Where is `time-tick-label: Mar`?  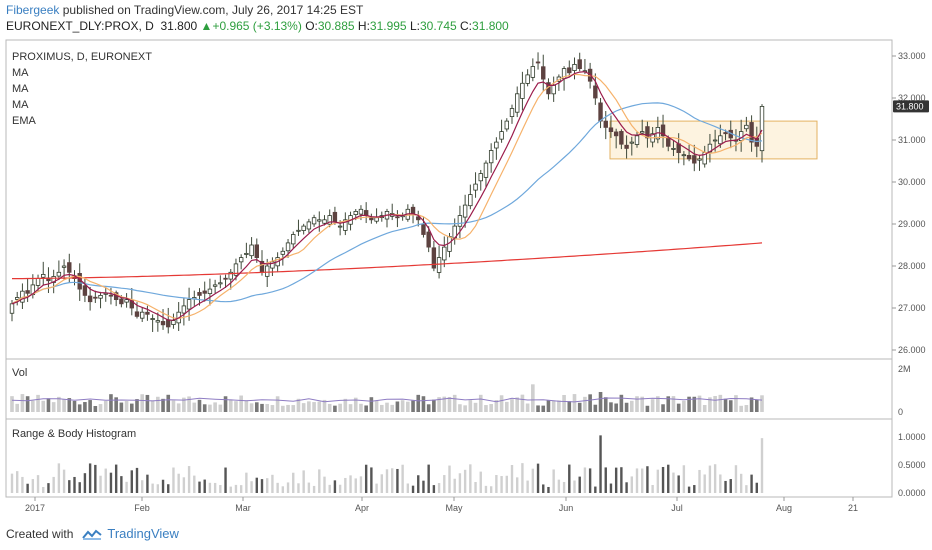 time-tick-label: Mar is located at coordinates (243, 508).